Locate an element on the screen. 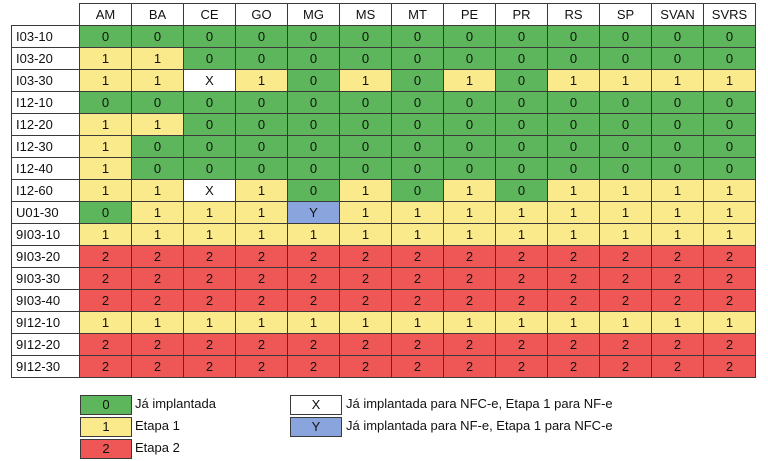 The height and width of the screenshot is (461, 768). row-label: I03-20 is located at coordinates (45, 58).